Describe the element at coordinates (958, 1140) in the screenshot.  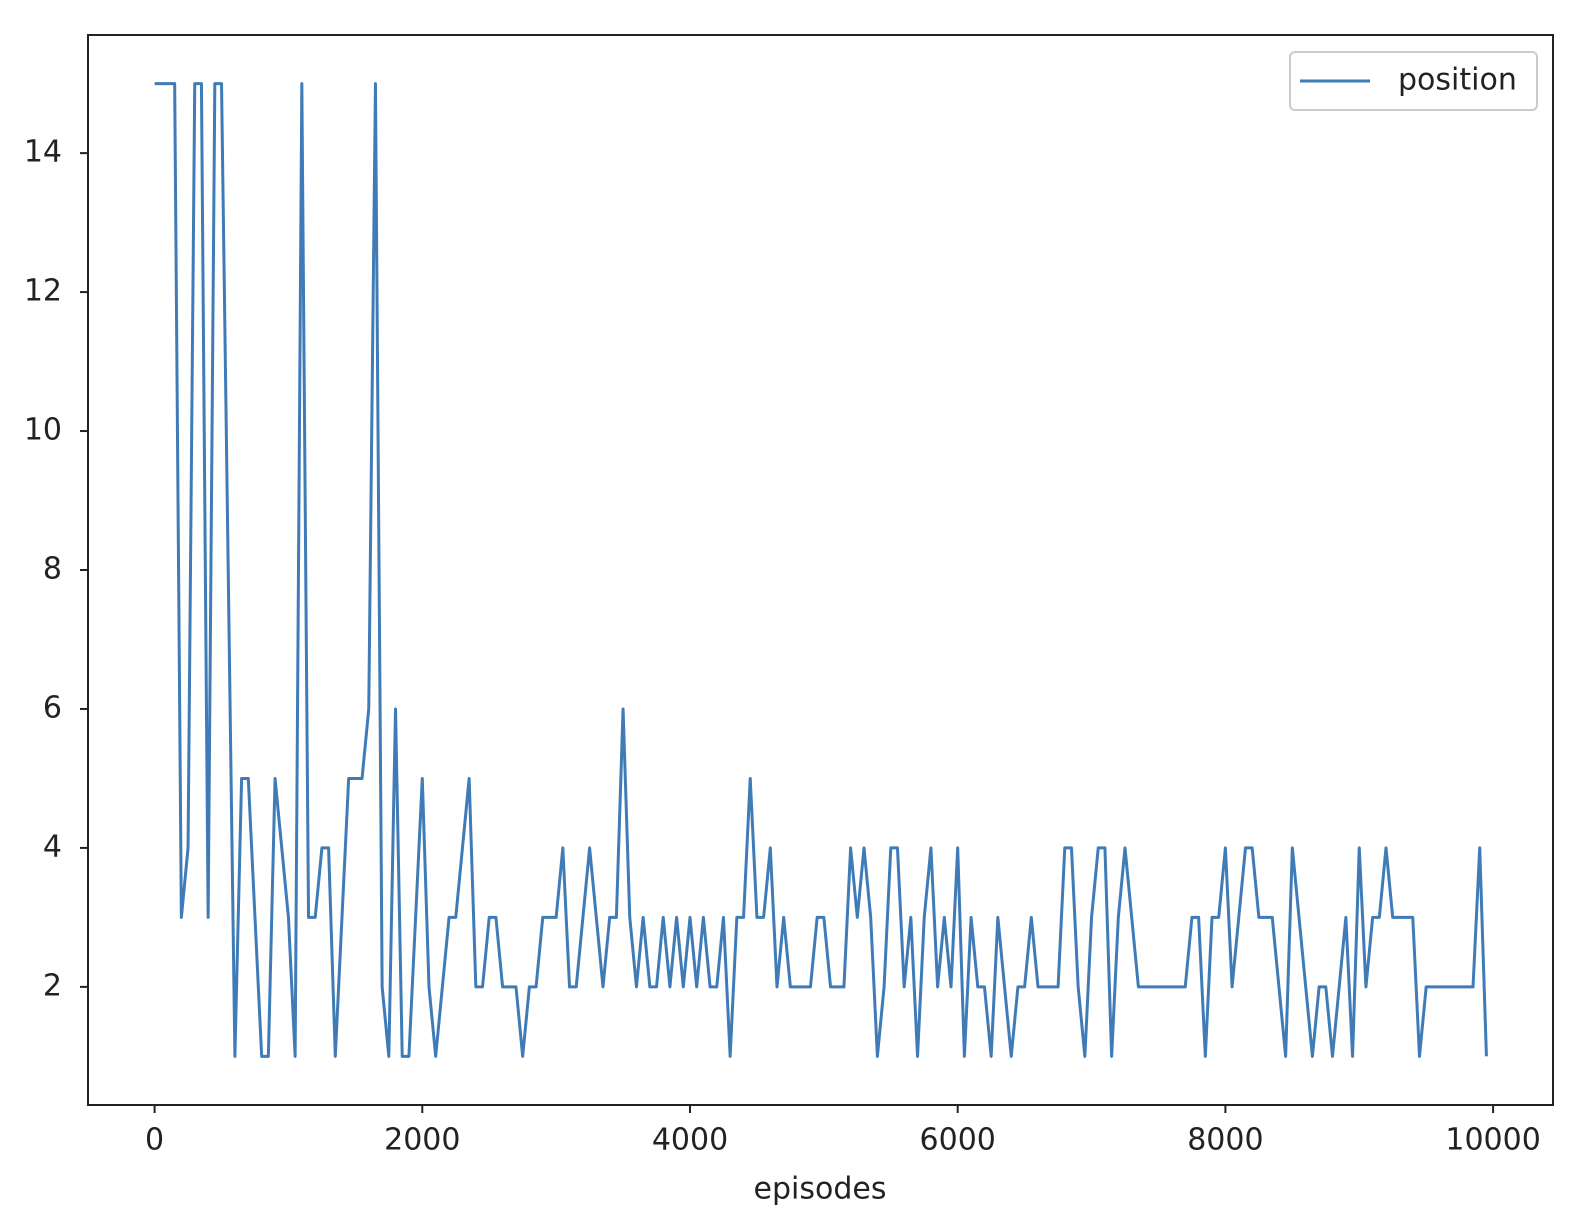
I see `x-tick-label: 6000` at that location.